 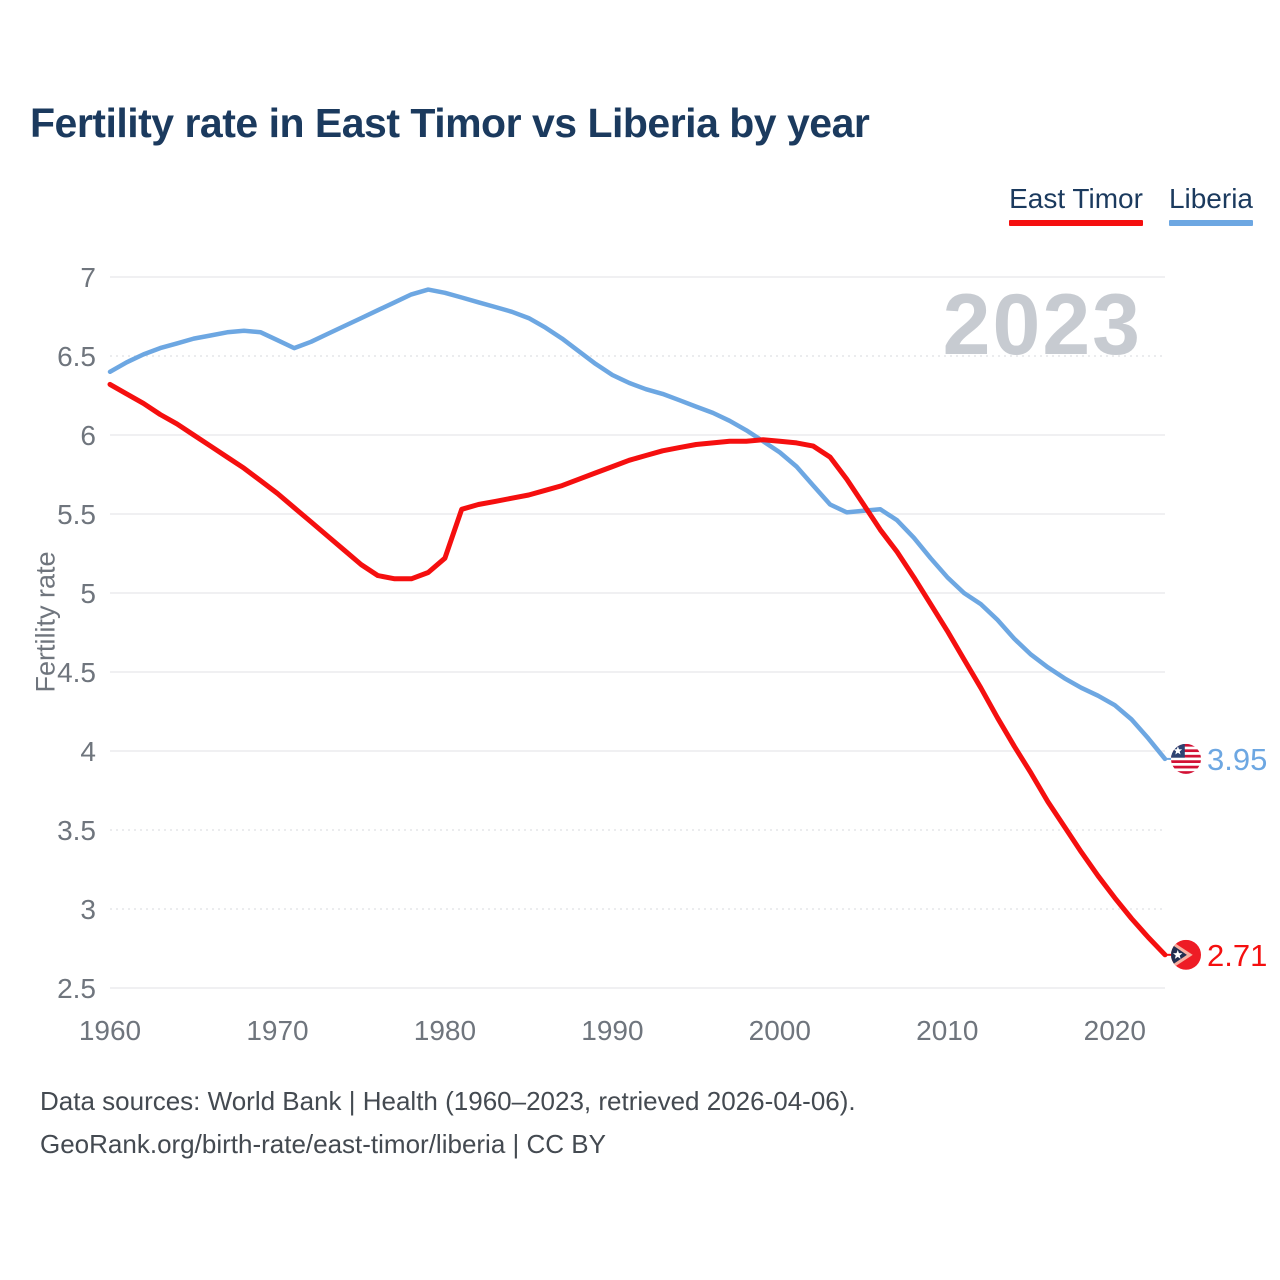 I want to click on x-tick-label: 2000, so click(x=780, y=1030).